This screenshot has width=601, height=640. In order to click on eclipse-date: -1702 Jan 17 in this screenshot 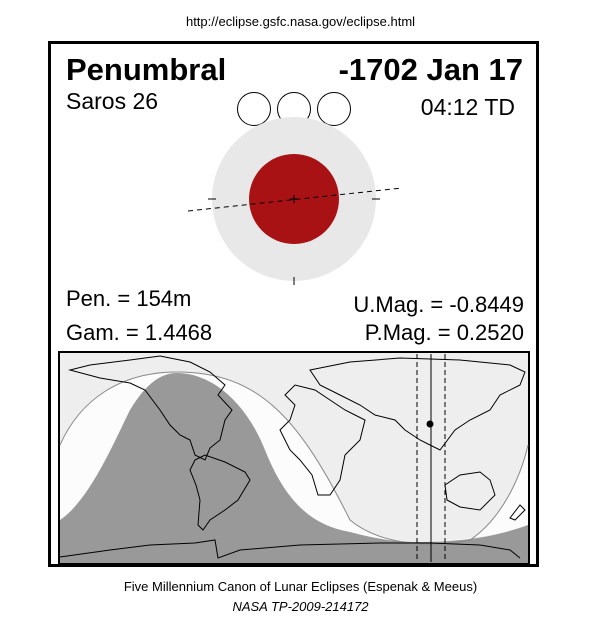, I will do `click(430, 69)`.